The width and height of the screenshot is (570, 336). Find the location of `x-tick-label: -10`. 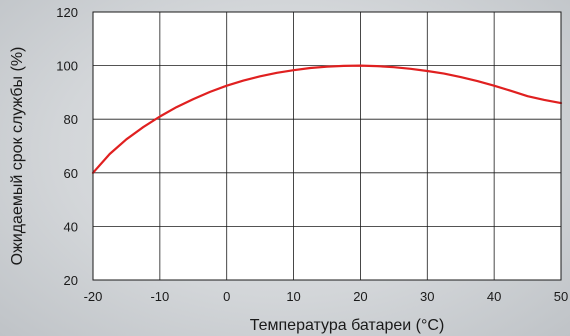

x-tick-label: -10 is located at coordinates (159, 296).